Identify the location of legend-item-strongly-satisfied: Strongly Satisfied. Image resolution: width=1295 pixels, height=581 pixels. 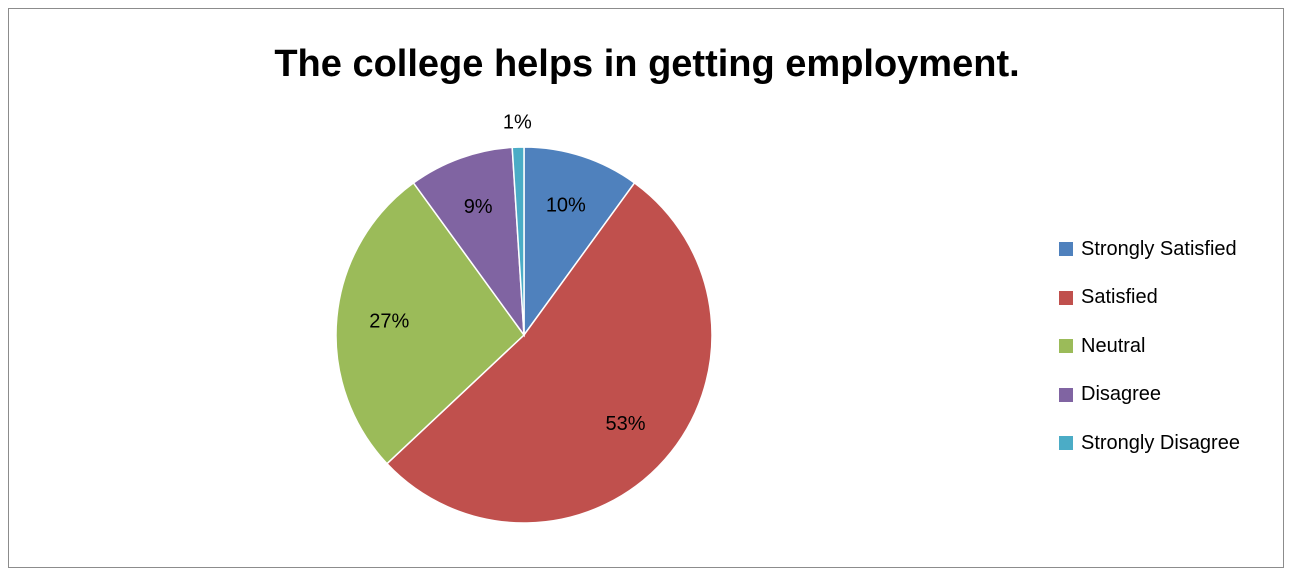
(1149, 249).